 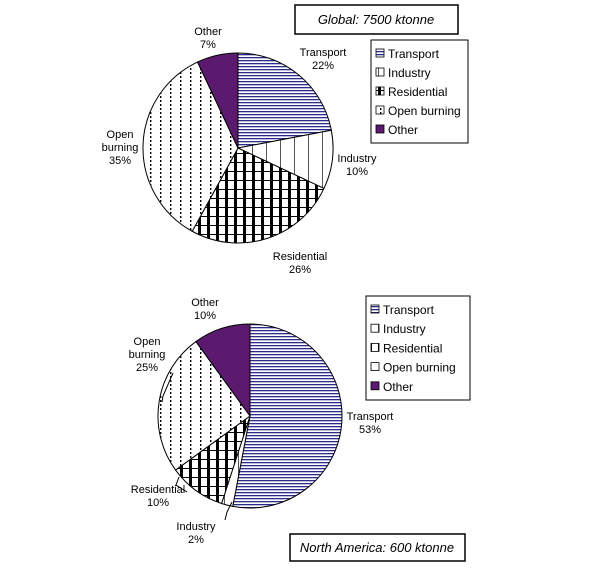 I want to click on slice-label-transport: Transport 53%, so click(x=370, y=423).